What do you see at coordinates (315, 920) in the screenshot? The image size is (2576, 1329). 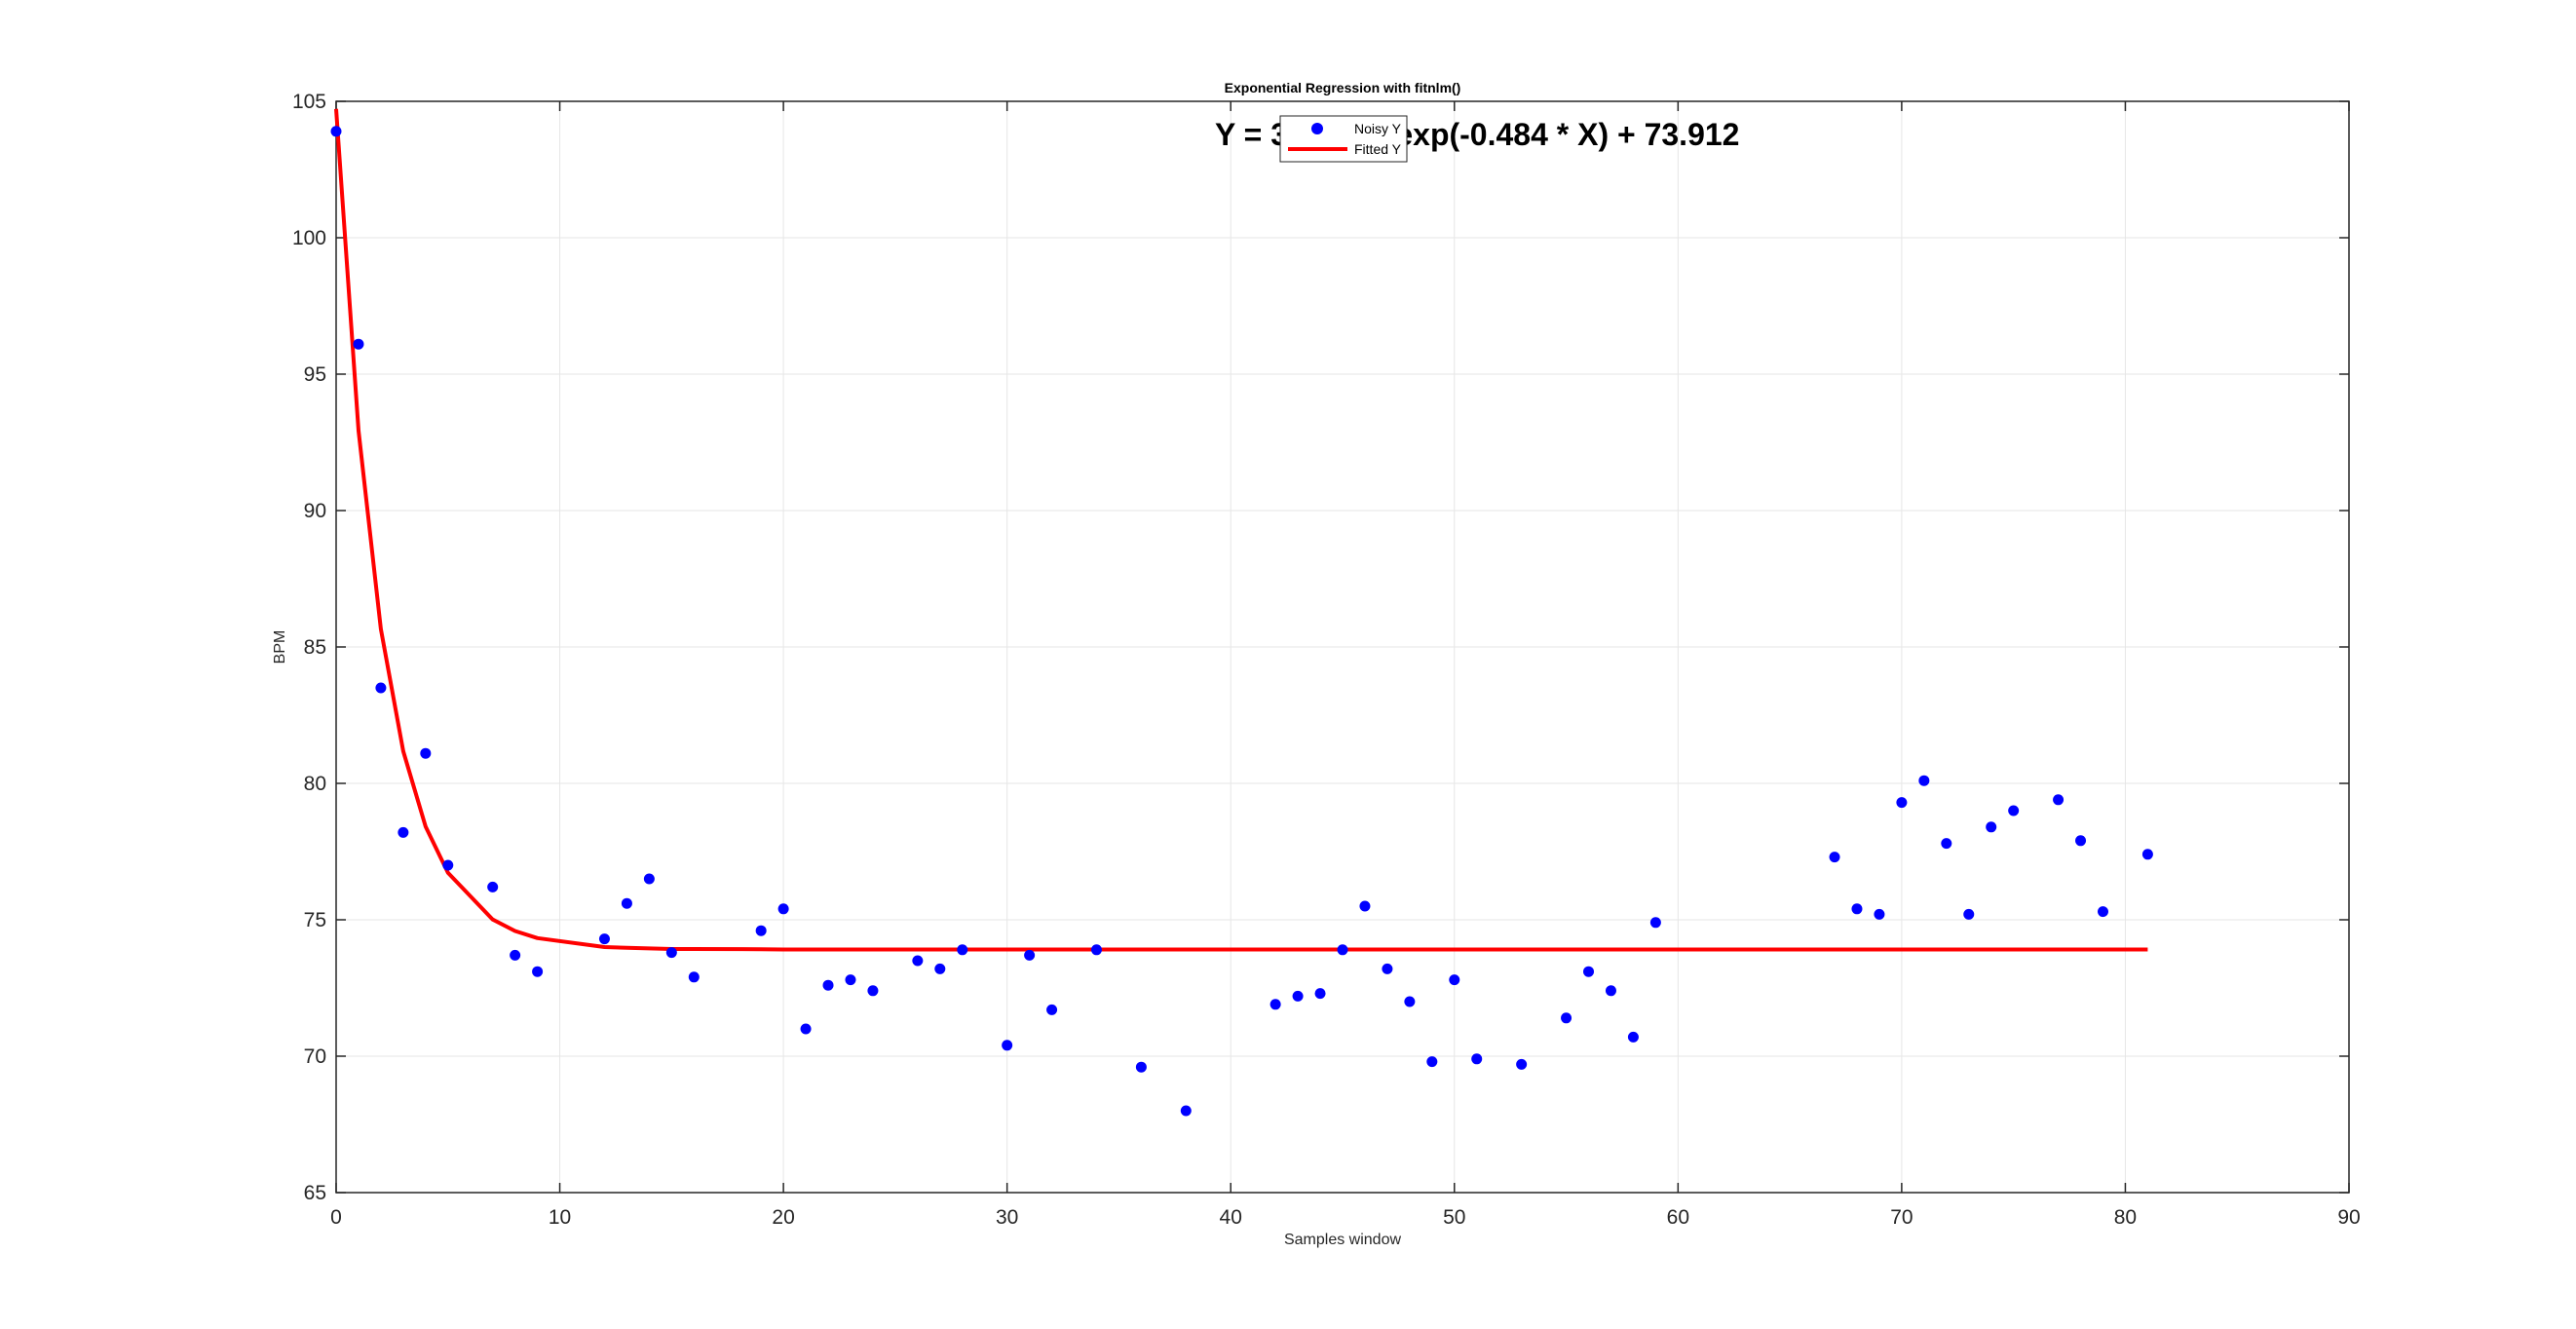 I see `y-tick-label-2: 75` at bounding box center [315, 920].